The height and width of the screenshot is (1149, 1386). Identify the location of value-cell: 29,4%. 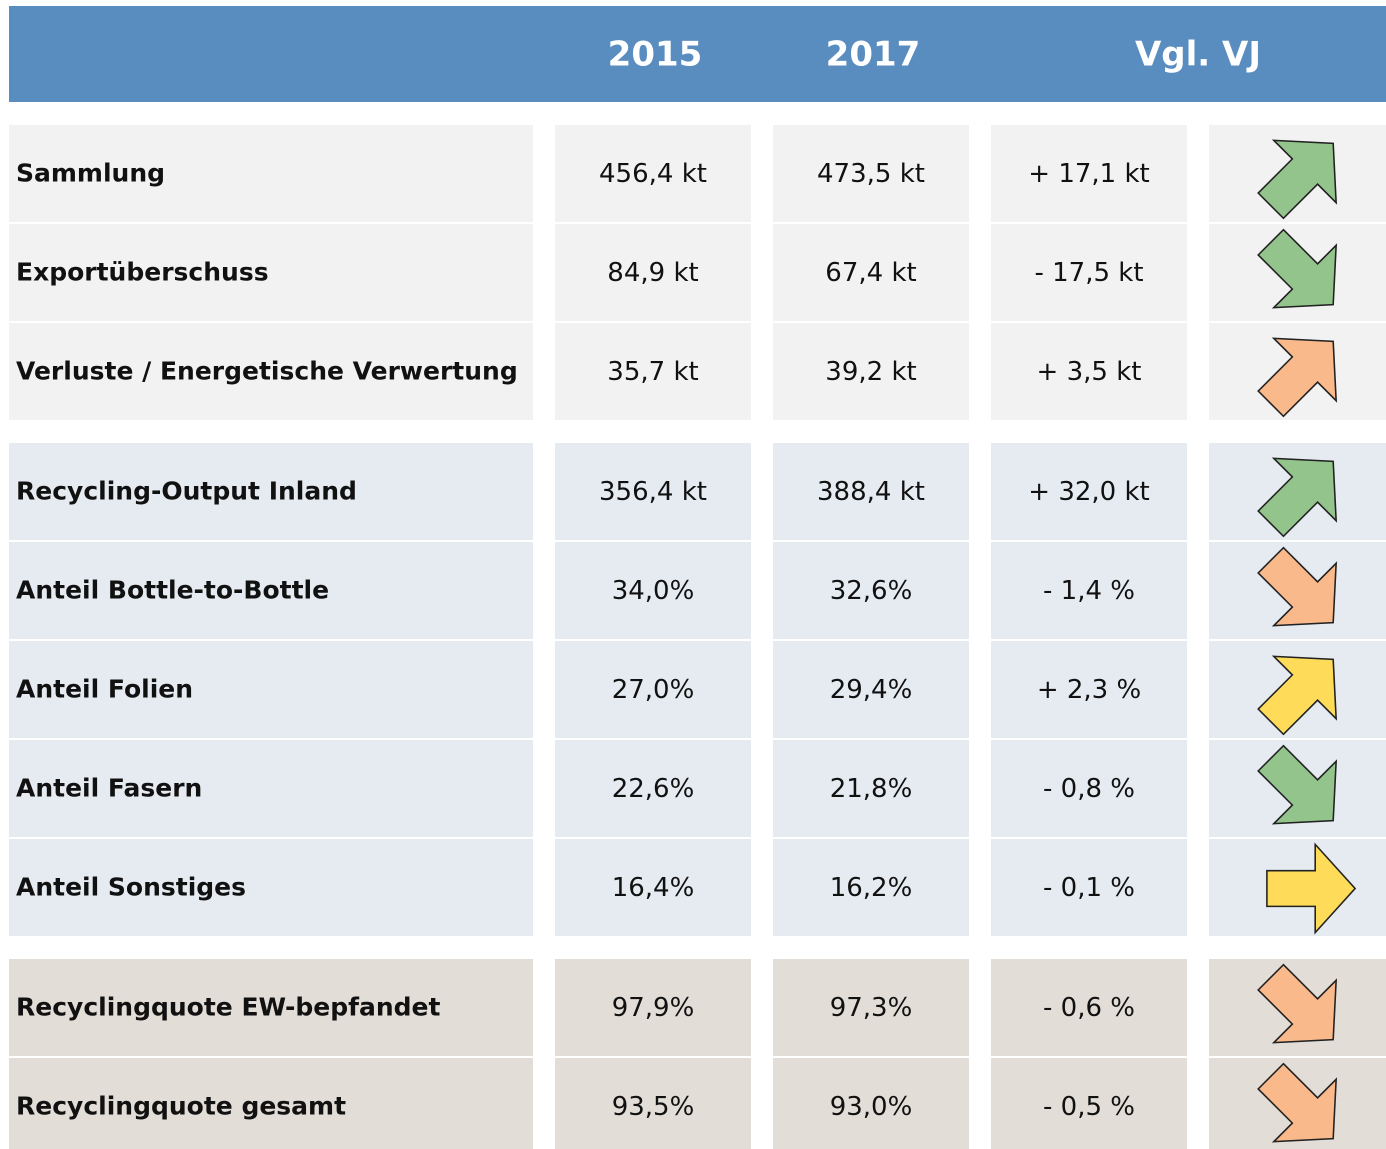
(871, 690).